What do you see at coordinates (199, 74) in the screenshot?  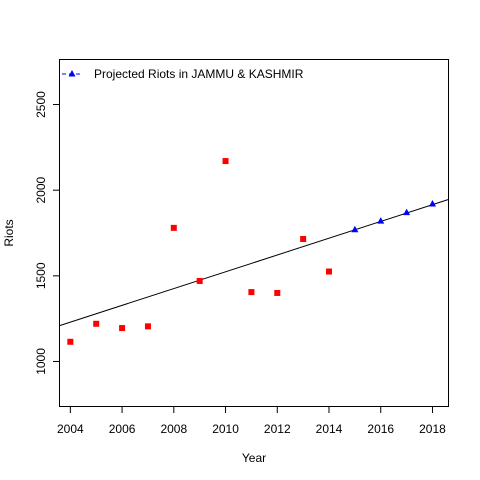 I see `legend-label: Projected Riots in JAMMU & KASHMIR` at bounding box center [199, 74].